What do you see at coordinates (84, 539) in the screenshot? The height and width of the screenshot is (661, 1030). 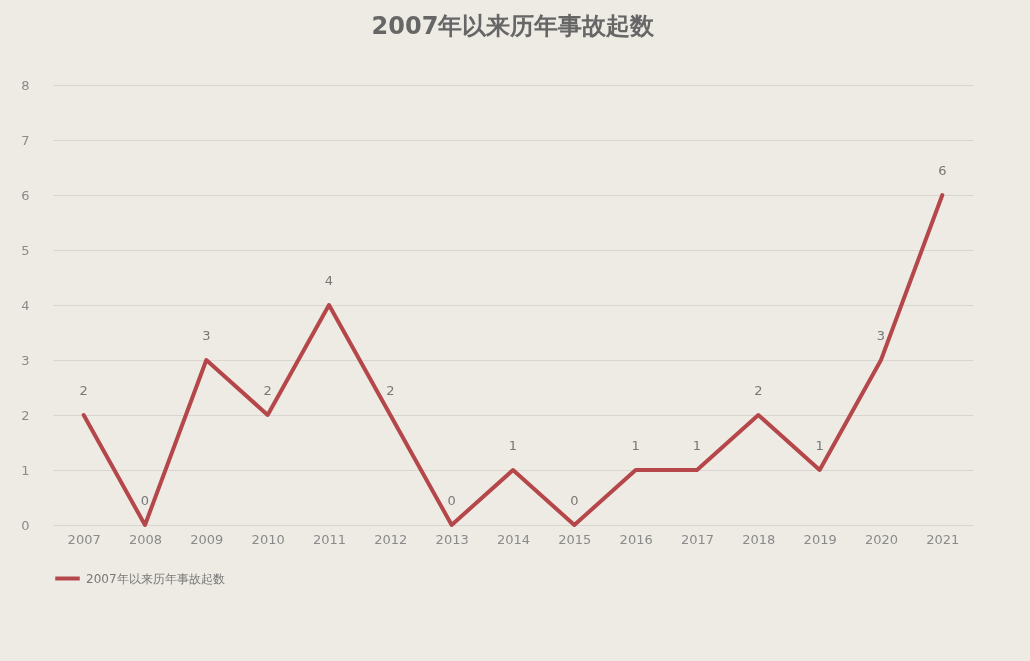 I see `x-tick-label: 2007` at bounding box center [84, 539].